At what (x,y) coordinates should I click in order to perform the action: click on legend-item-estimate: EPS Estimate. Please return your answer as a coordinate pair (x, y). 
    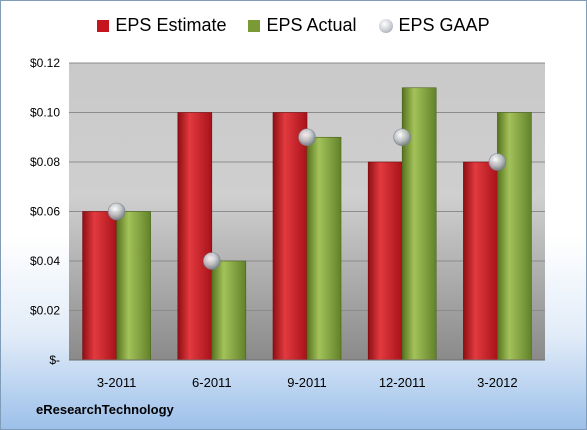
    Looking at the image, I should click on (161, 25).